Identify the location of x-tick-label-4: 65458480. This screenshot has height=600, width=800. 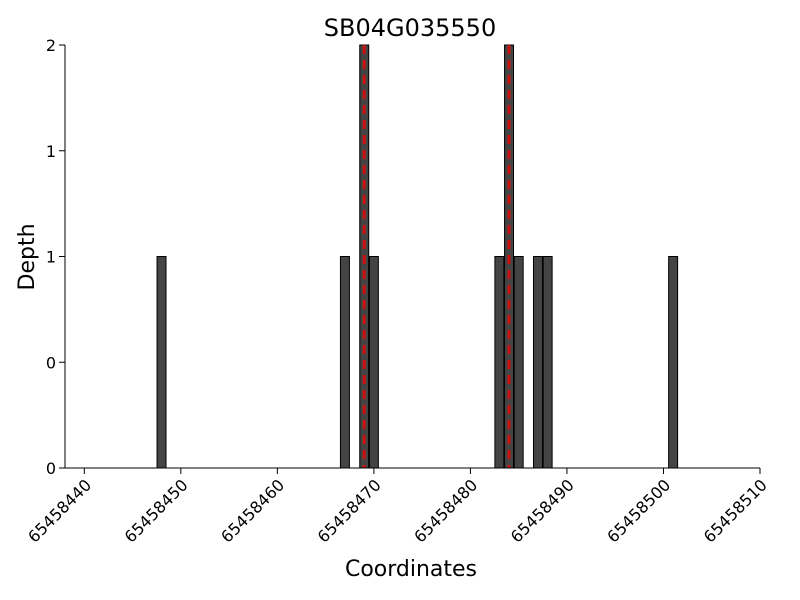
(445, 510).